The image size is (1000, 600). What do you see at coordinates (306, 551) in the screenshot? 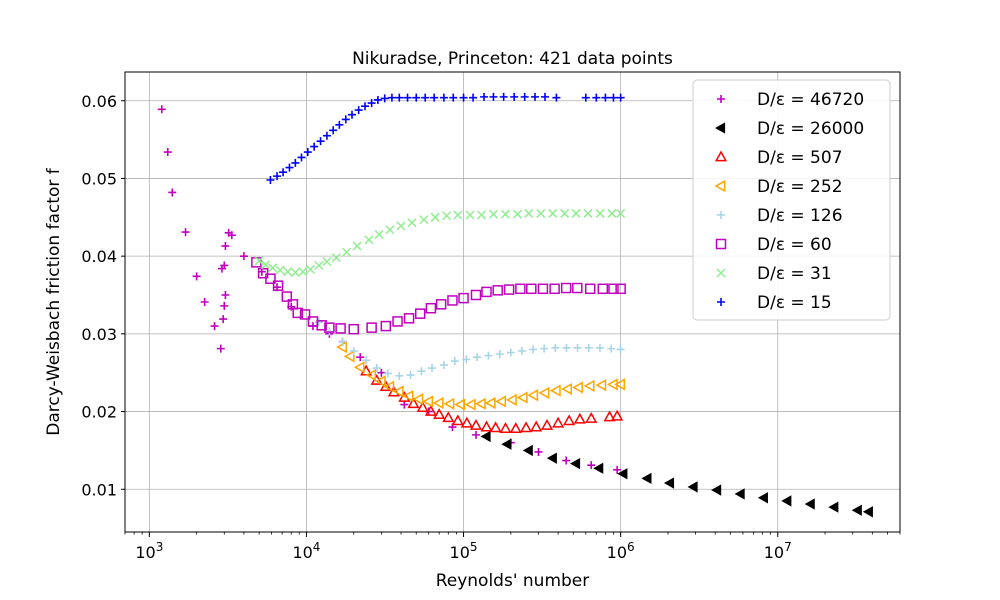
I see `x-tick-label: 10⁴` at bounding box center [306, 551].